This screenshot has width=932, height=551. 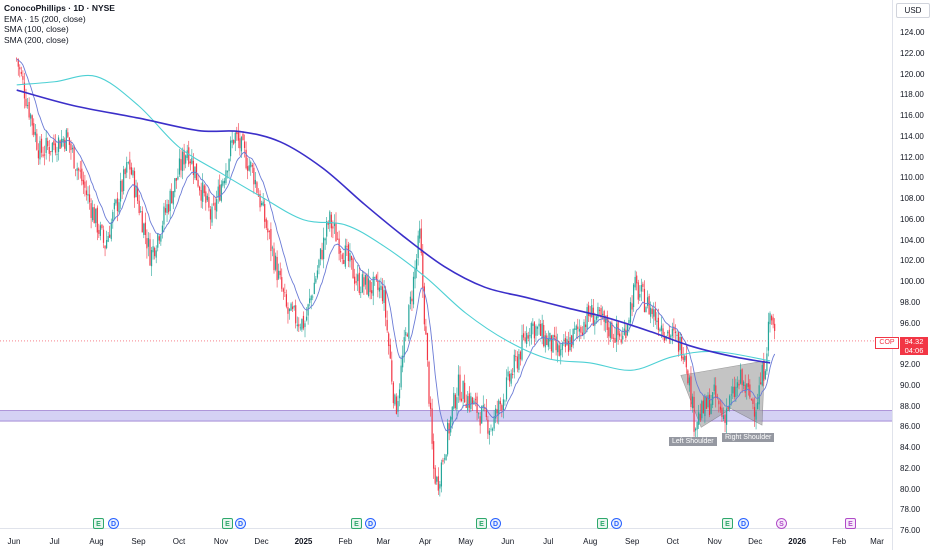 I want to click on indicator-ema: EMA · 15 (200, close), so click(x=45, y=18).